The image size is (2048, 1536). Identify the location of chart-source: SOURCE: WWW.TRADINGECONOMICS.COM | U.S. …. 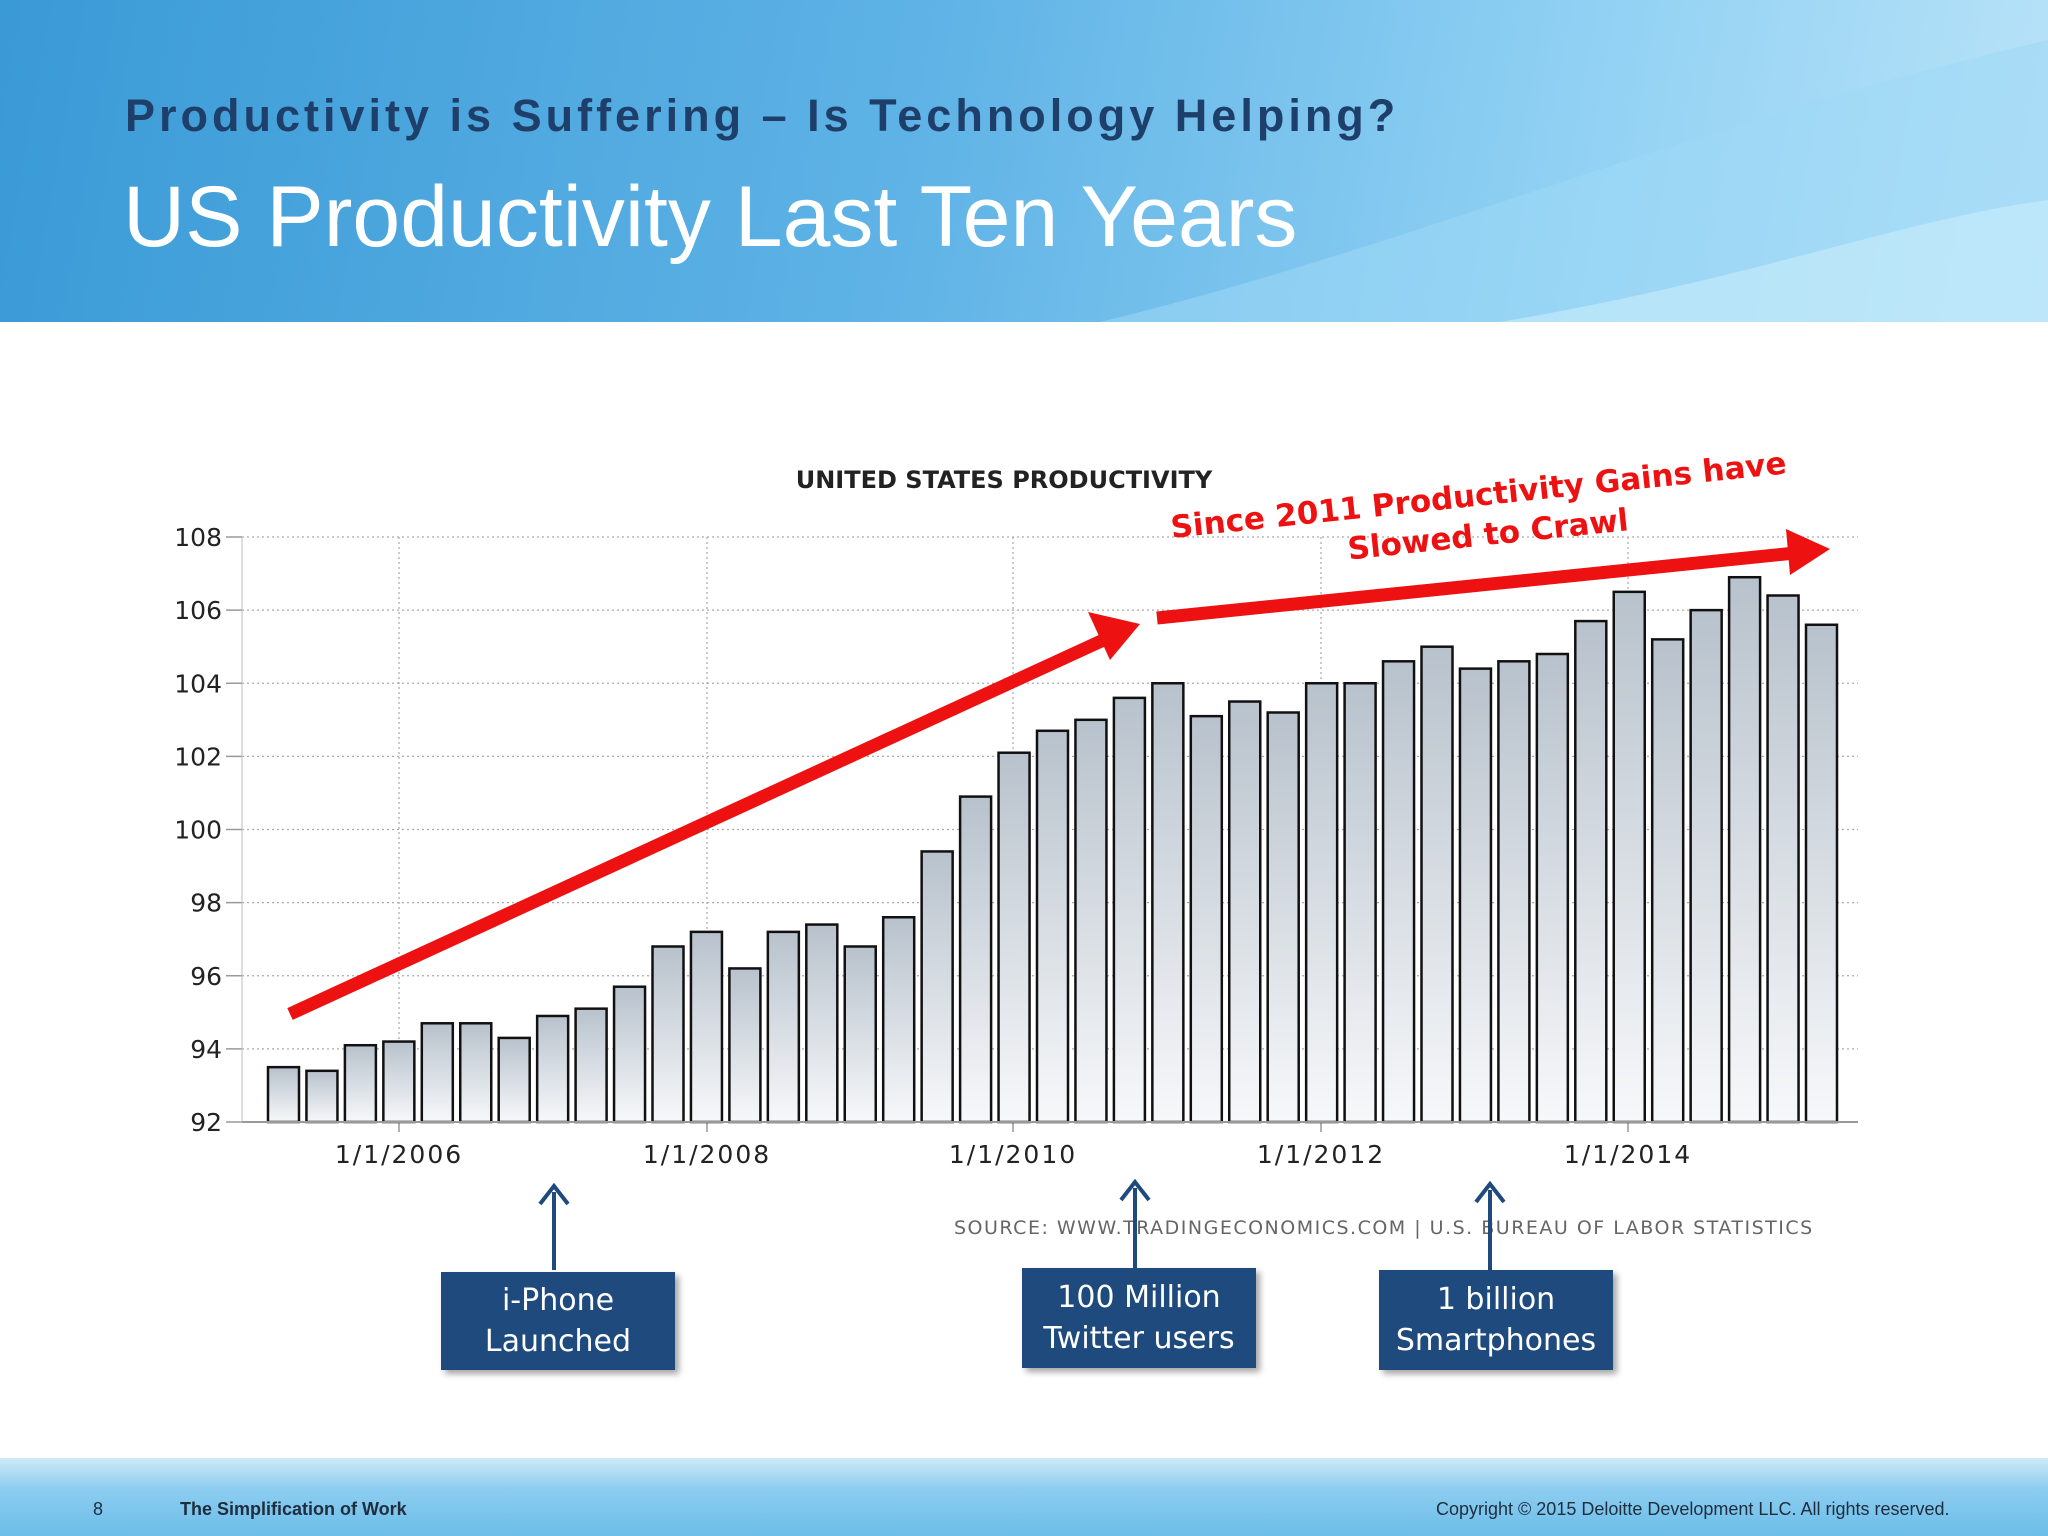
(1384, 1228).